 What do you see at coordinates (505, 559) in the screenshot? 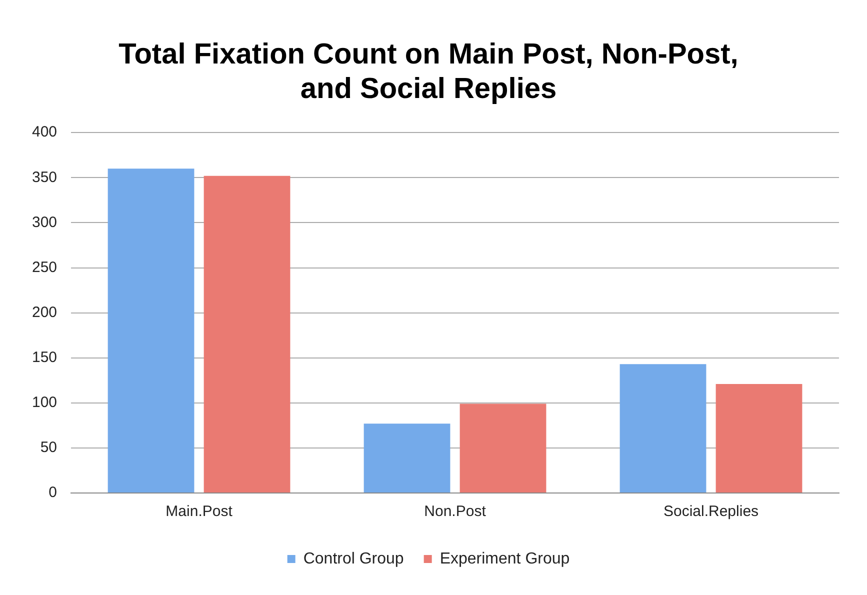
I see `legend-label: Experiment Group` at bounding box center [505, 559].